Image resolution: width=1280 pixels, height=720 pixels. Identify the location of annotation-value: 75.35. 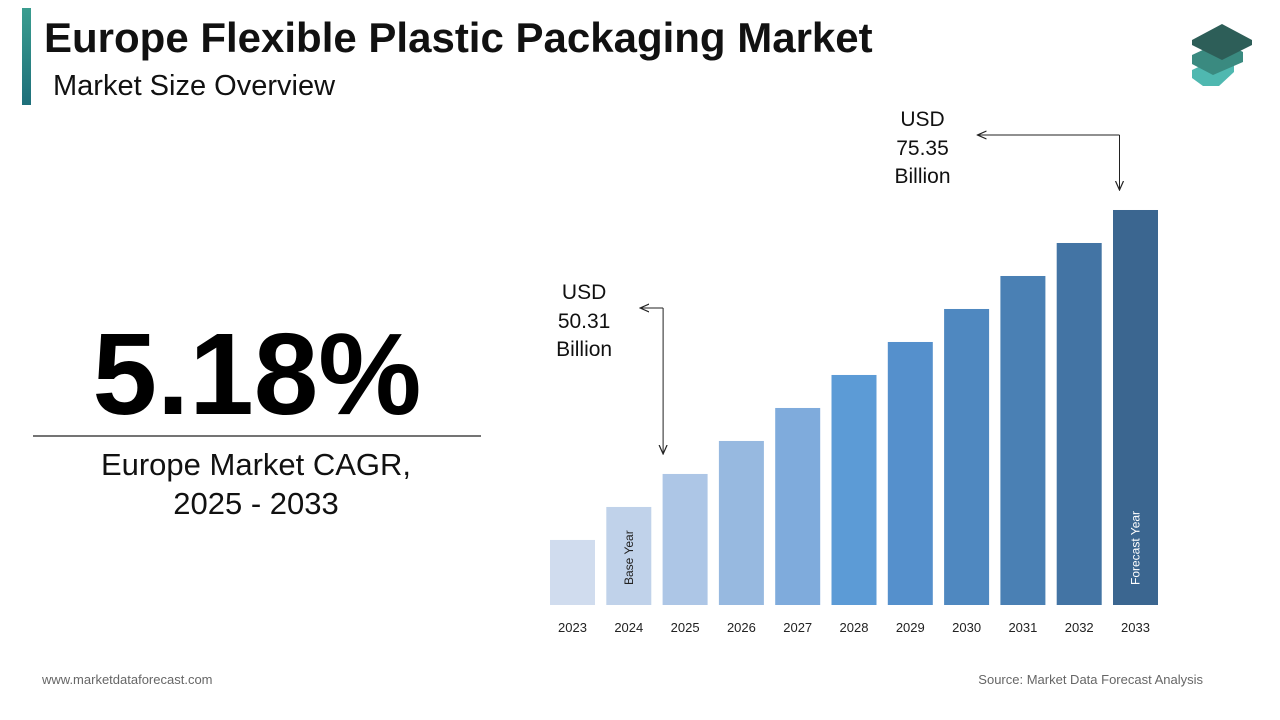
(922, 148).